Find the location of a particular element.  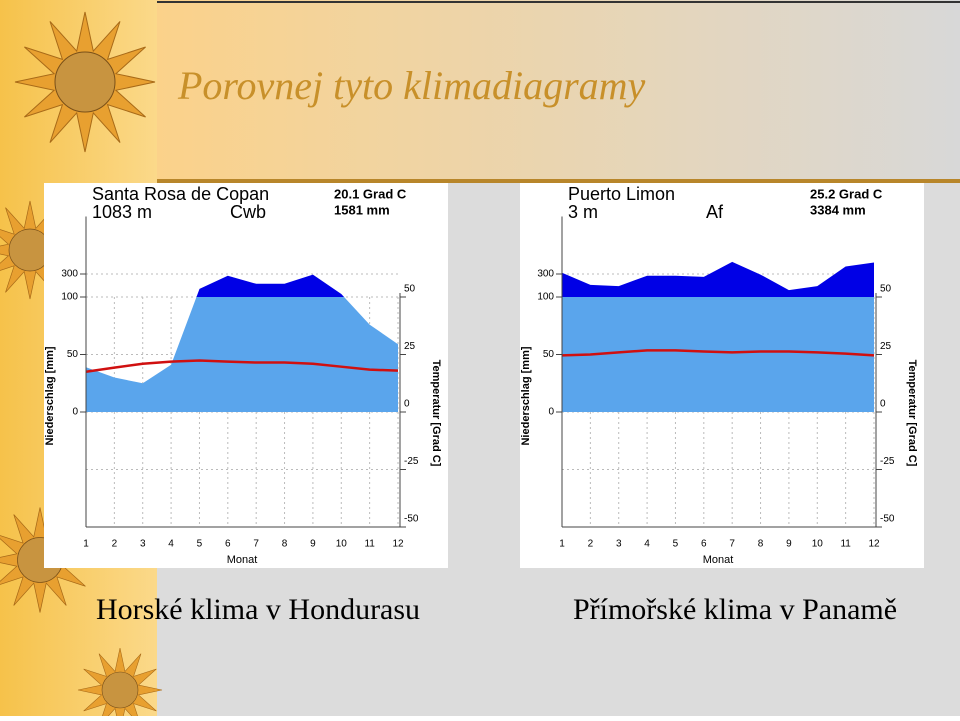

climate-class: Cwb is located at coordinates (248, 212).